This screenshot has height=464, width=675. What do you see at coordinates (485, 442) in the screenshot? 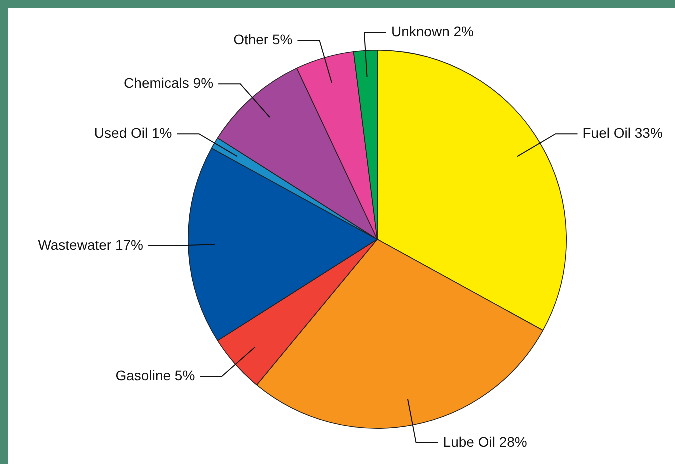
I see `slice-label: Lube Oil 28%` at bounding box center [485, 442].